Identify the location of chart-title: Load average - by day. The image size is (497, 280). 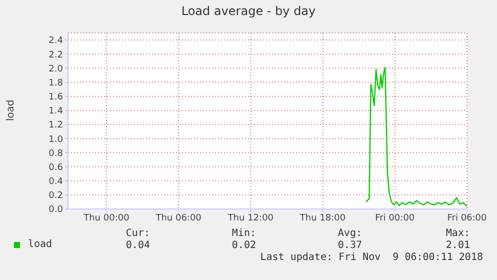
(248, 11).